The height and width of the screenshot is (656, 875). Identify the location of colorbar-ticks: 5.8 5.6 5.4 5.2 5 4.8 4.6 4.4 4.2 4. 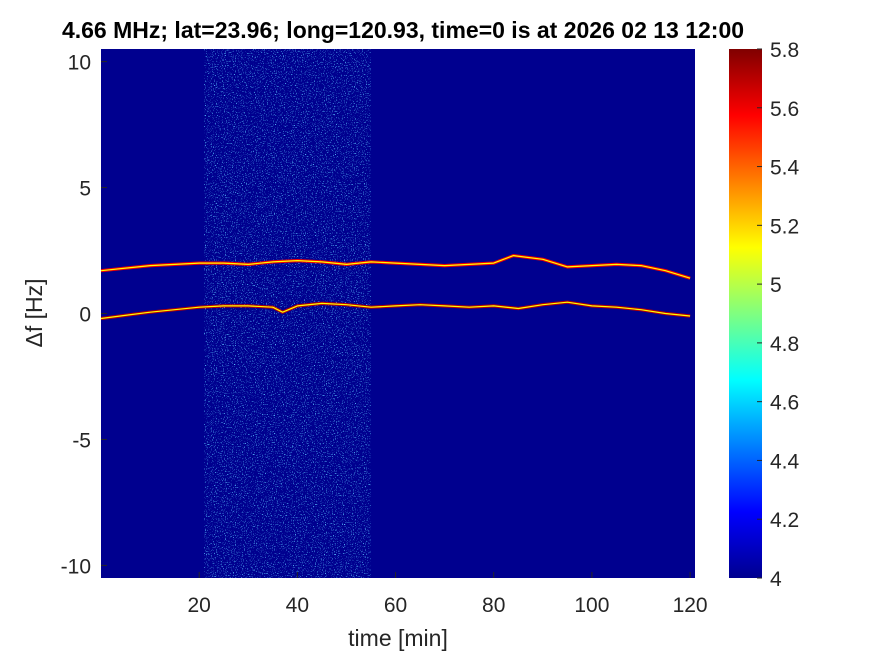
(778, 315).